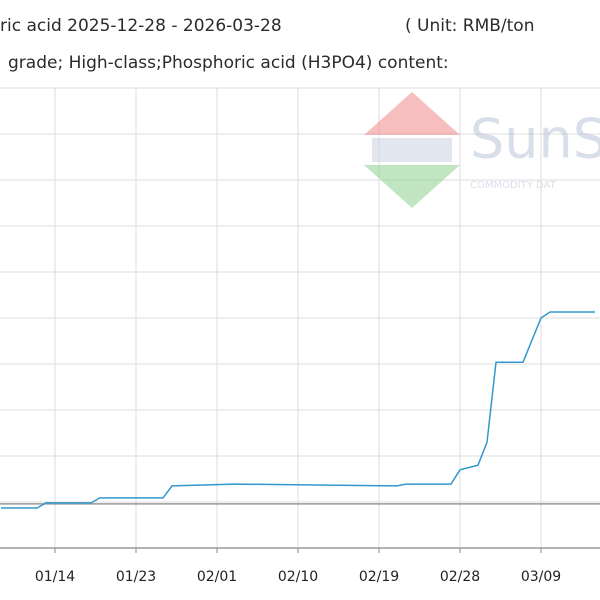 The width and height of the screenshot is (600, 600). Describe the element at coordinates (460, 577) in the screenshot. I see `x-tick-label: 02/28` at that location.